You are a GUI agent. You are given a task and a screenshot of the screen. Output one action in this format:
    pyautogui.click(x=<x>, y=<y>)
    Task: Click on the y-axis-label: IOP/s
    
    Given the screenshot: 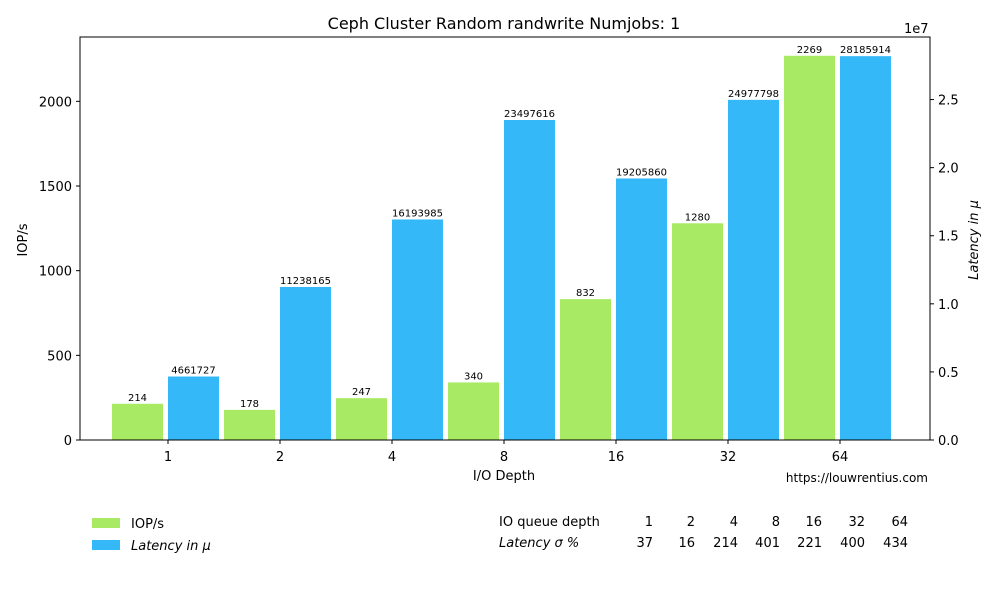 What is the action you would take?
    pyautogui.click(x=23, y=239)
    